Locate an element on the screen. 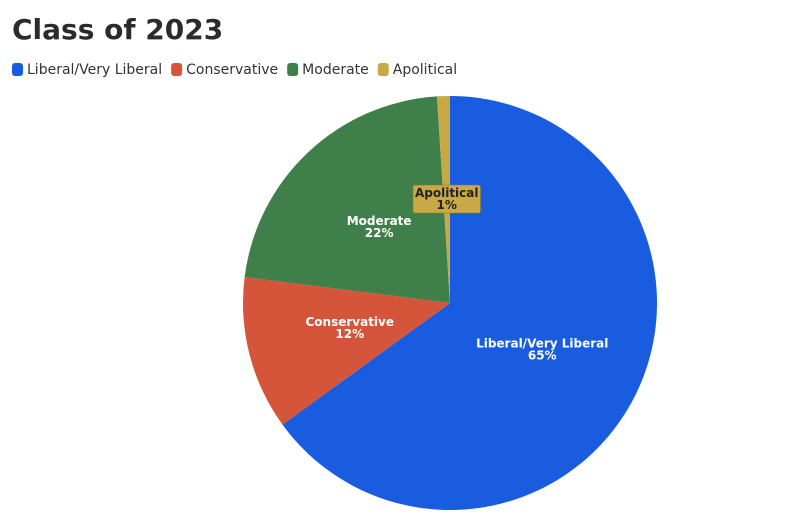  legend-label: Liberal/Very Liberal is located at coordinates (94, 70).